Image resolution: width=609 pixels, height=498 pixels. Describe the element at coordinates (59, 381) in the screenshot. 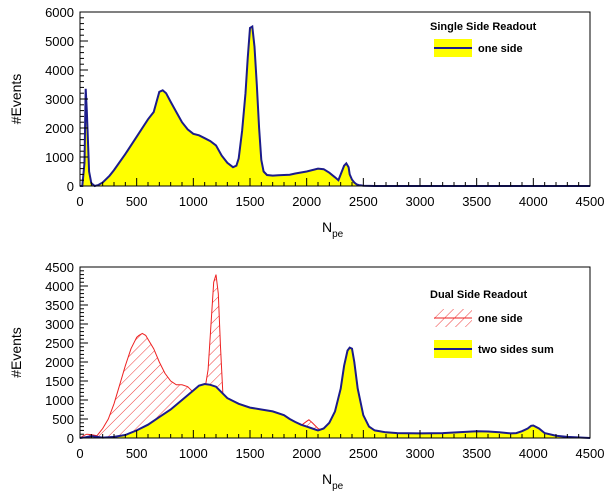

I see `y-tick-label: 1500` at that location.